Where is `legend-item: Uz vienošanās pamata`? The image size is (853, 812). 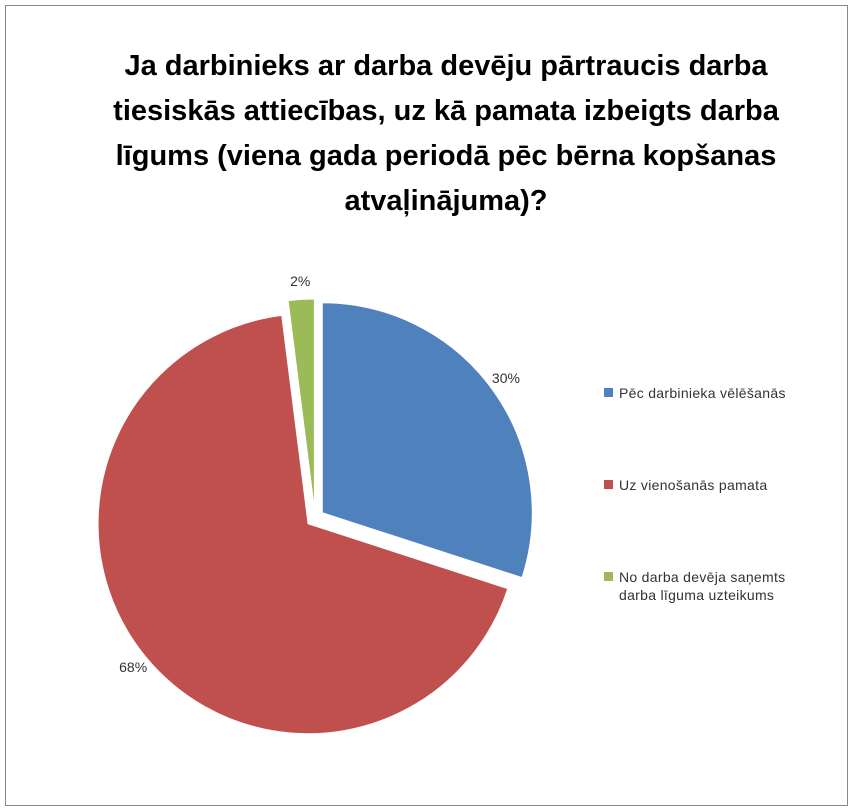 legend-item: Uz vienošanās pamata is located at coordinates (724, 485).